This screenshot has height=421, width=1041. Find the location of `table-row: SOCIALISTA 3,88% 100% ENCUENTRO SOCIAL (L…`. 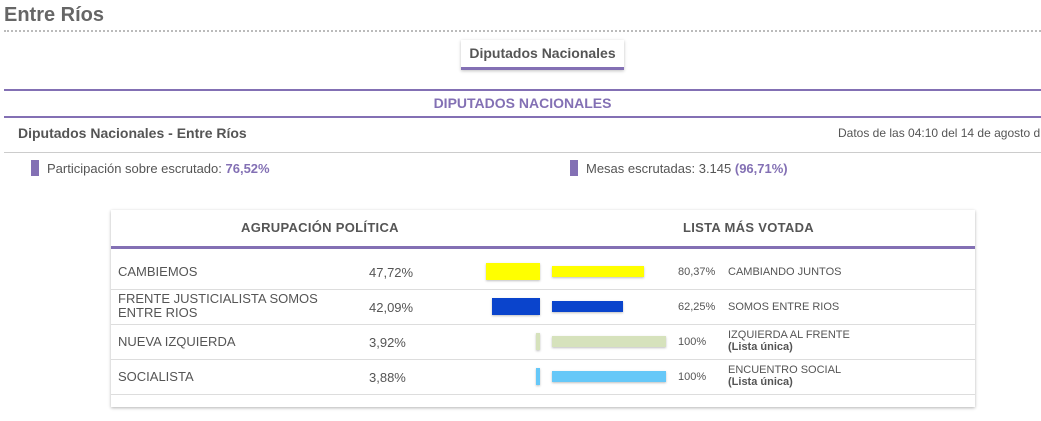

table-row: SOCIALISTA 3,88% 100% ENCUENTRO SOCIAL (L… is located at coordinates (543, 377).